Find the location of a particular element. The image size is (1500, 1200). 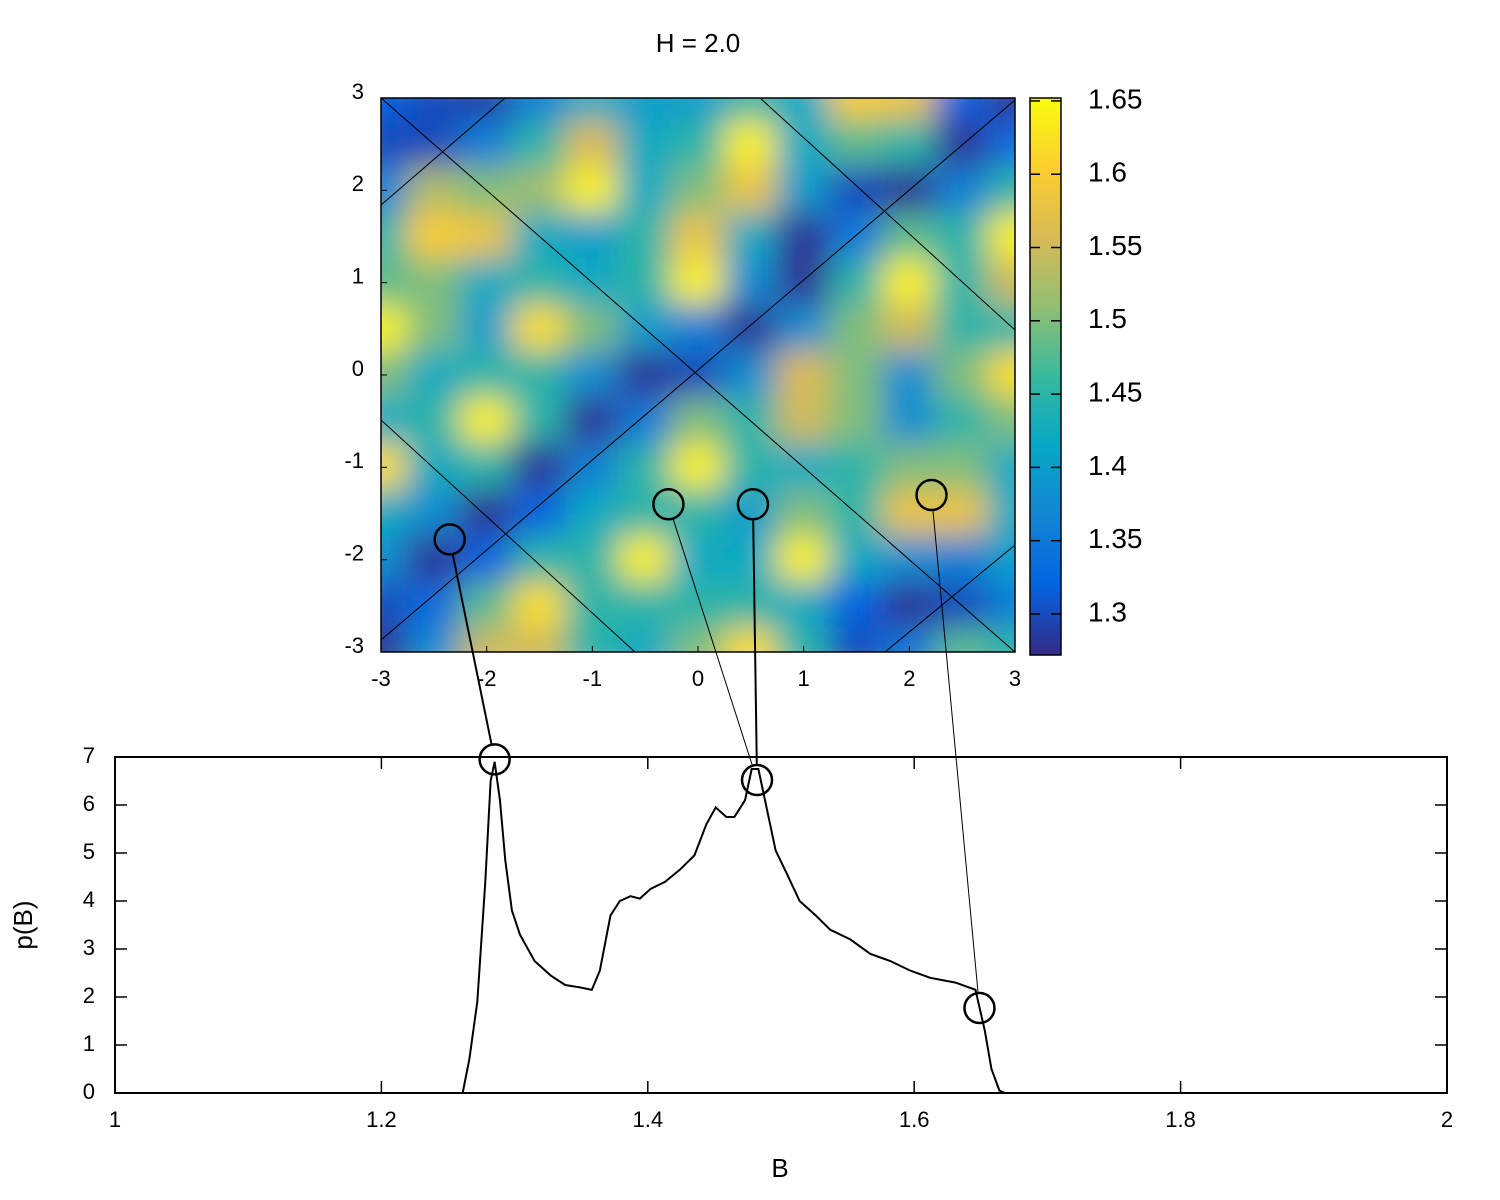

colorbar-label: 1.65 is located at coordinates (1115, 98).